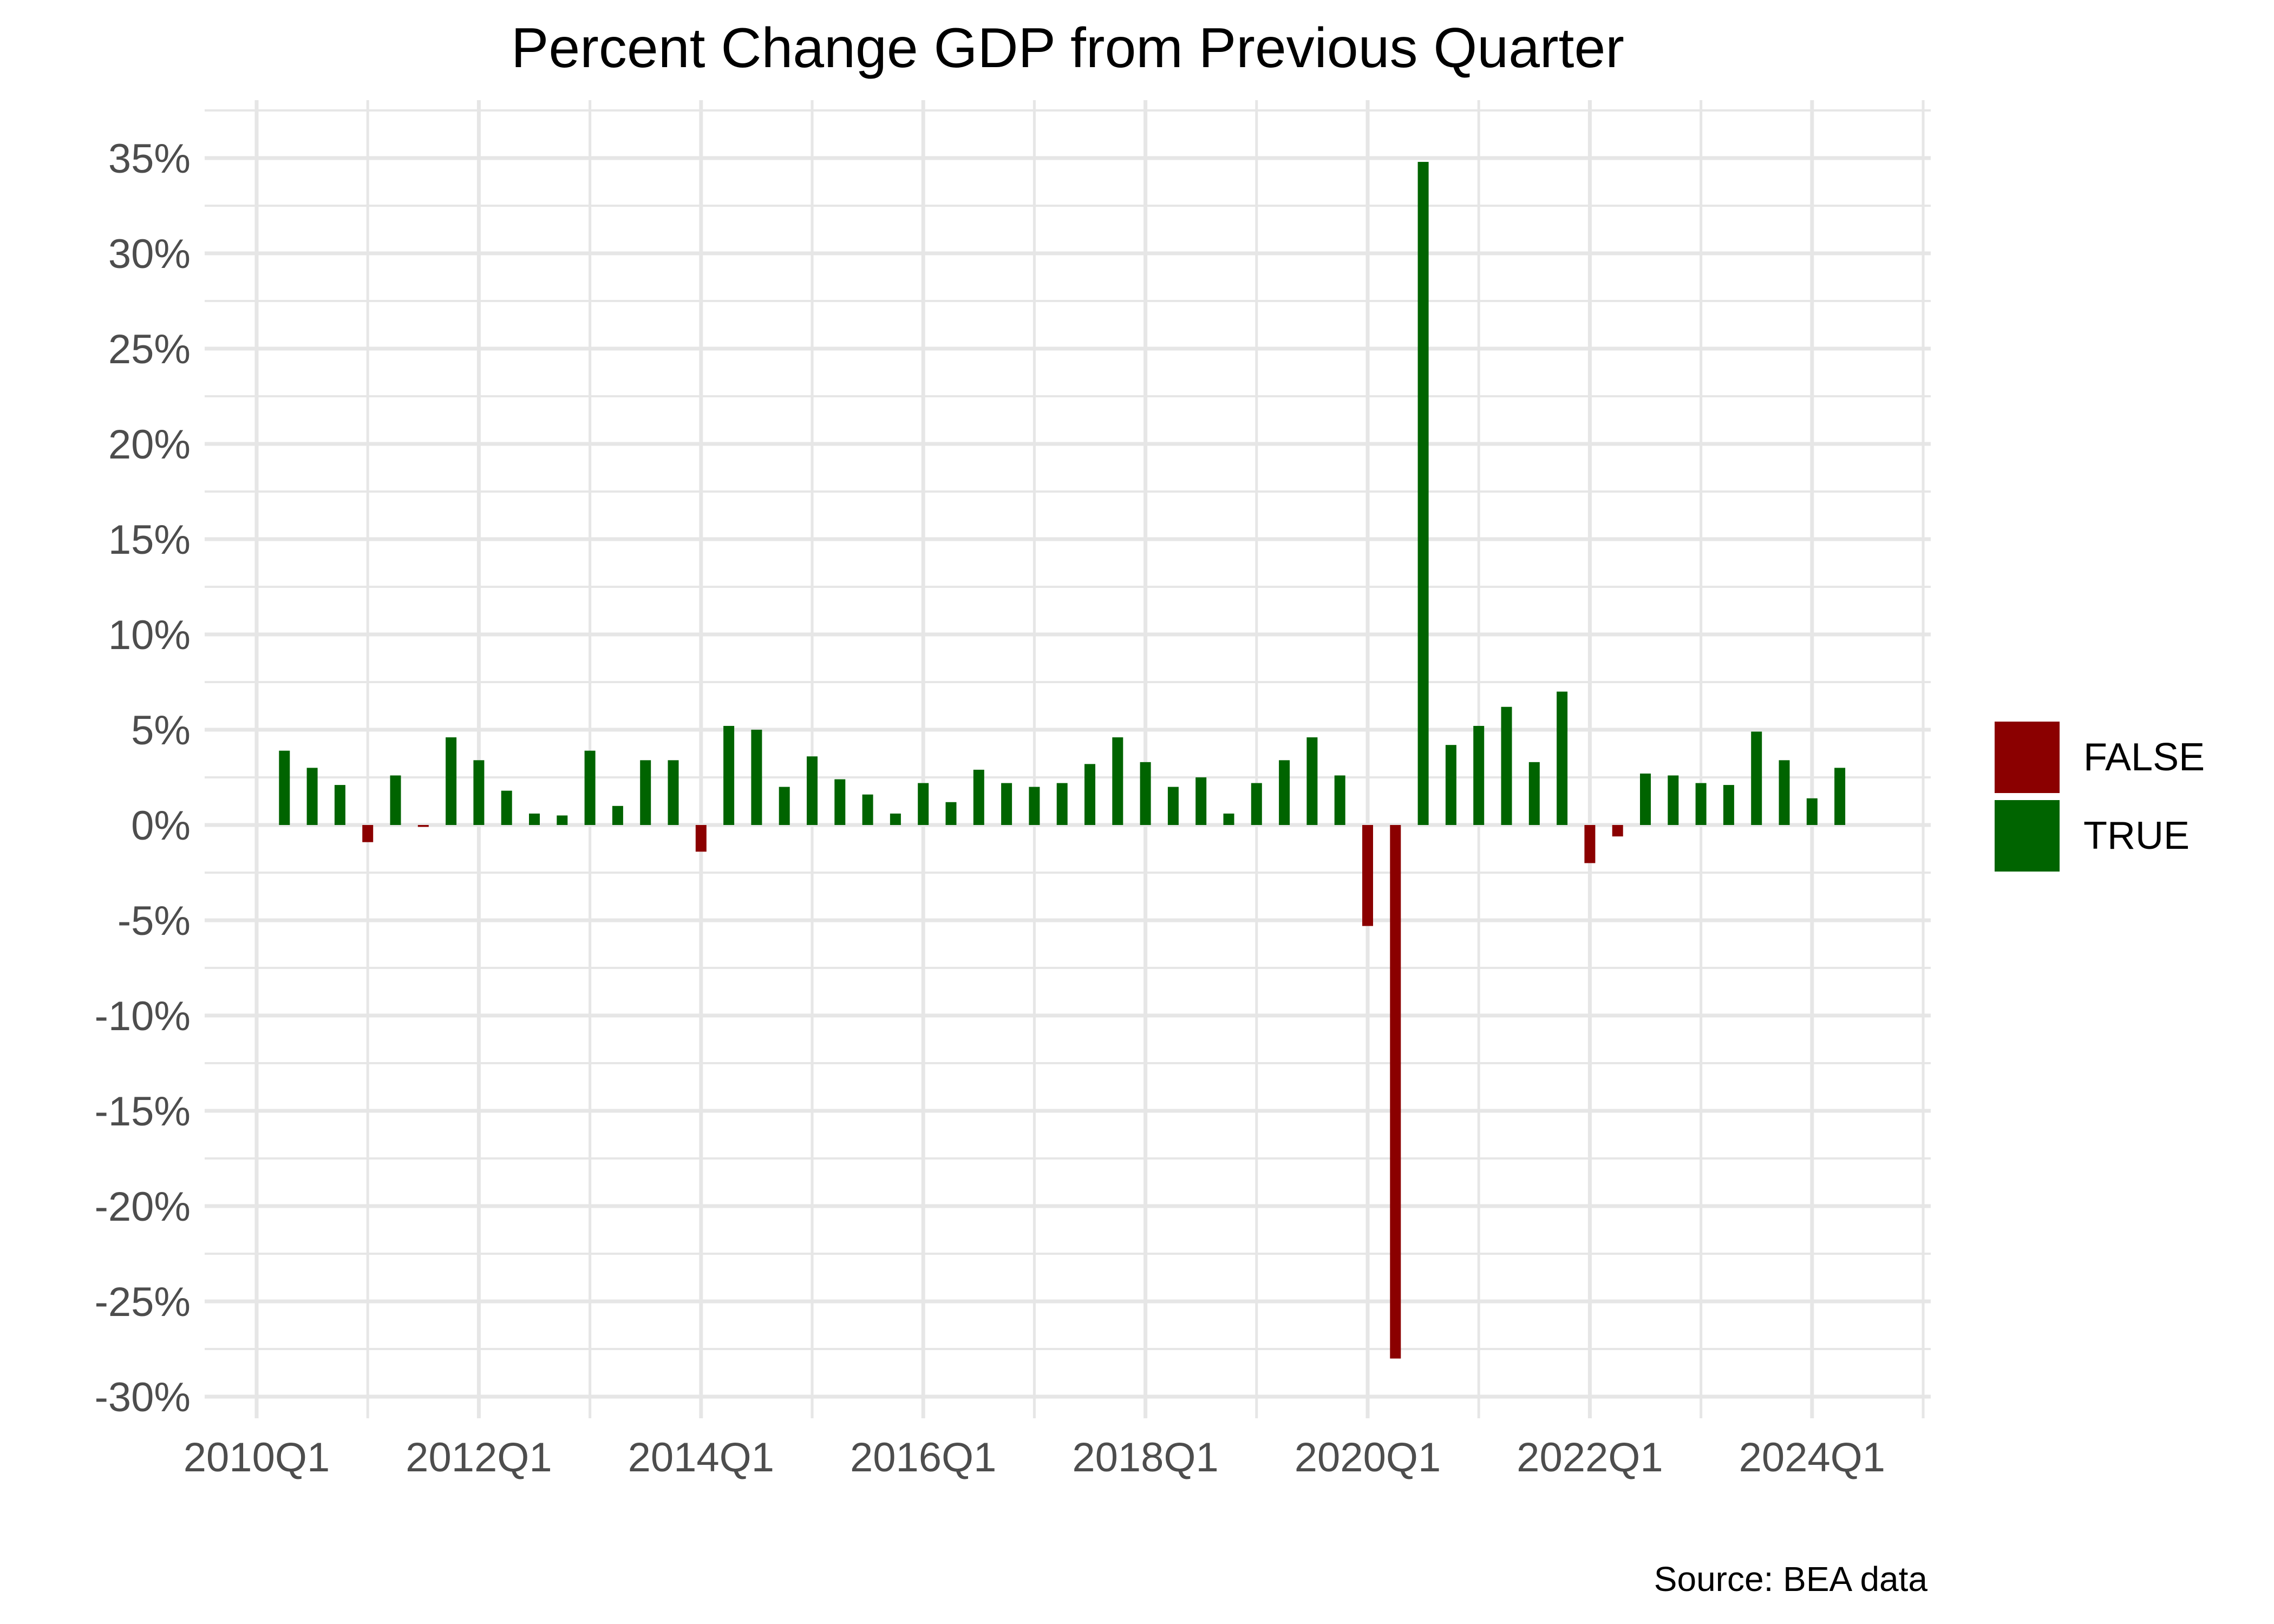 The height and width of the screenshot is (1624, 2274). What do you see at coordinates (143, 1207) in the screenshot?
I see `y-axis-tick-label: -20%` at bounding box center [143, 1207].